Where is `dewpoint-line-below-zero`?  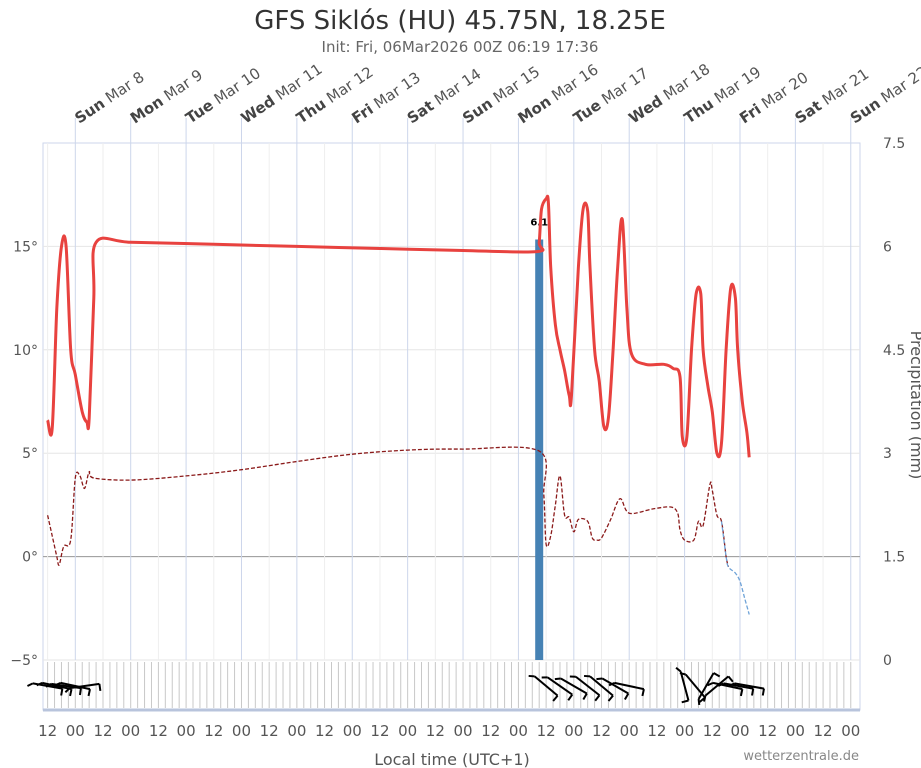 dewpoint-line-below-zero is located at coordinates (735, 568).